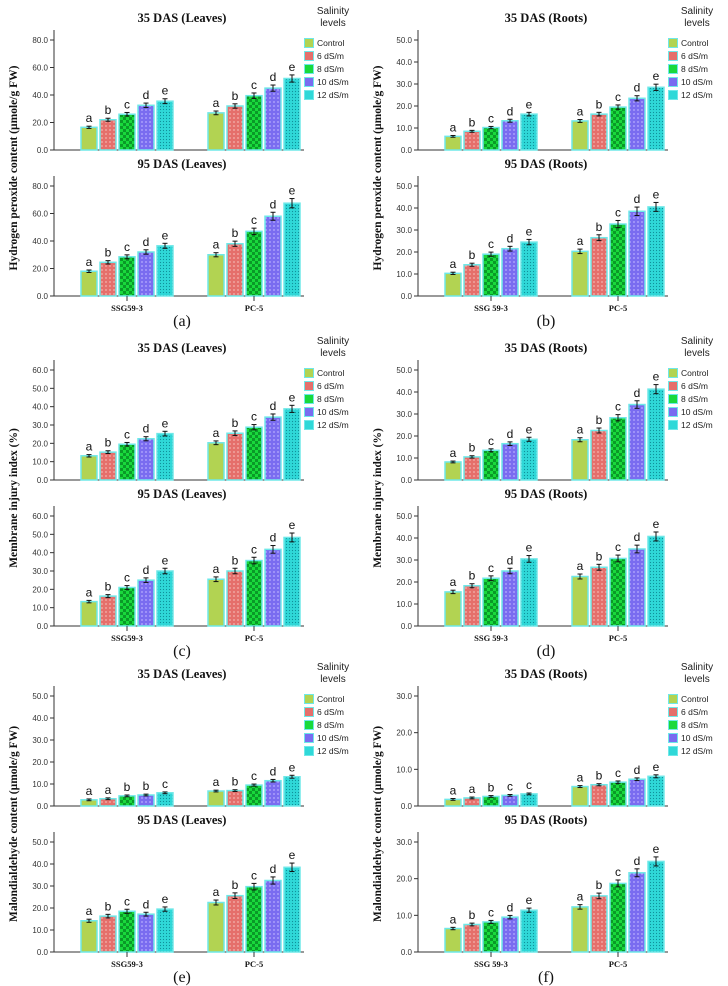  I want to click on panel-title: 35 DAS (Roots), so click(546, 348).